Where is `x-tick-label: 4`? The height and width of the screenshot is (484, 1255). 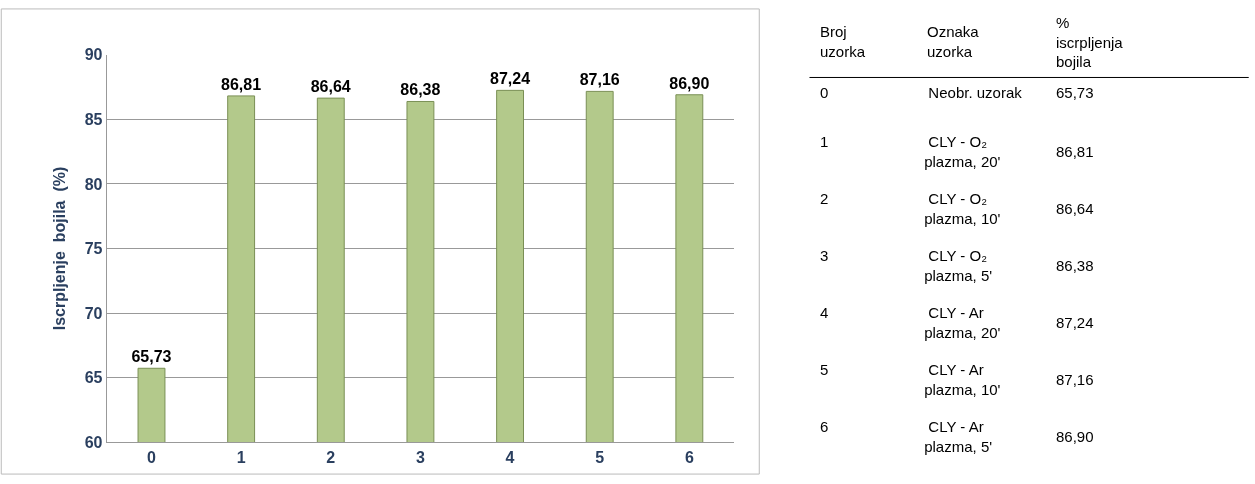
x-tick-label: 4 is located at coordinates (510, 457).